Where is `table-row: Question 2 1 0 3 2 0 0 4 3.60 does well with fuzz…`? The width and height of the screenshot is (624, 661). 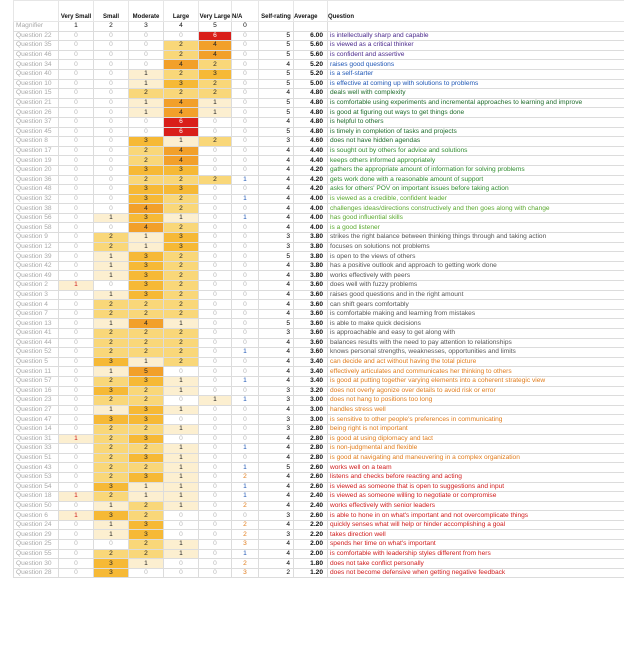
table-row: Question 2 1 0 3 2 0 0 4 3.60 does well with fuzz… is located at coordinates (318, 285).